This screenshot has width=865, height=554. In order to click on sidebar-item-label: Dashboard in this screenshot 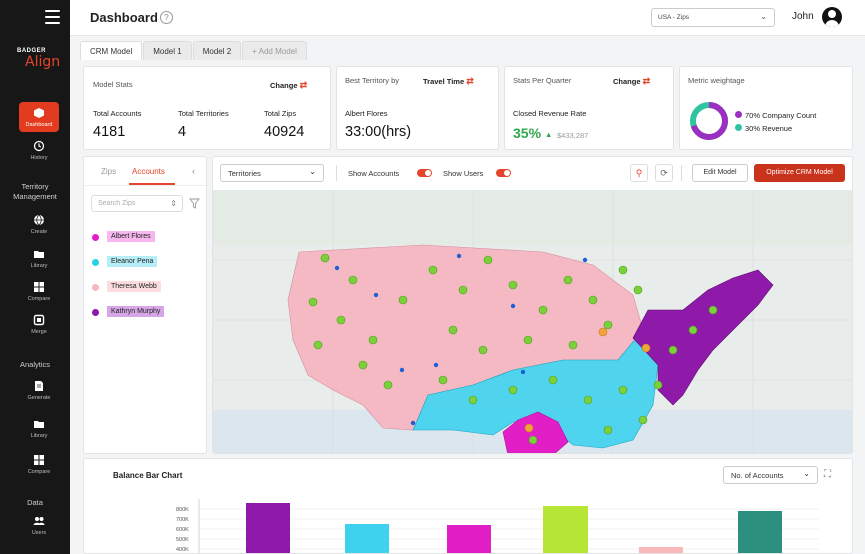, I will do `click(39, 125)`.